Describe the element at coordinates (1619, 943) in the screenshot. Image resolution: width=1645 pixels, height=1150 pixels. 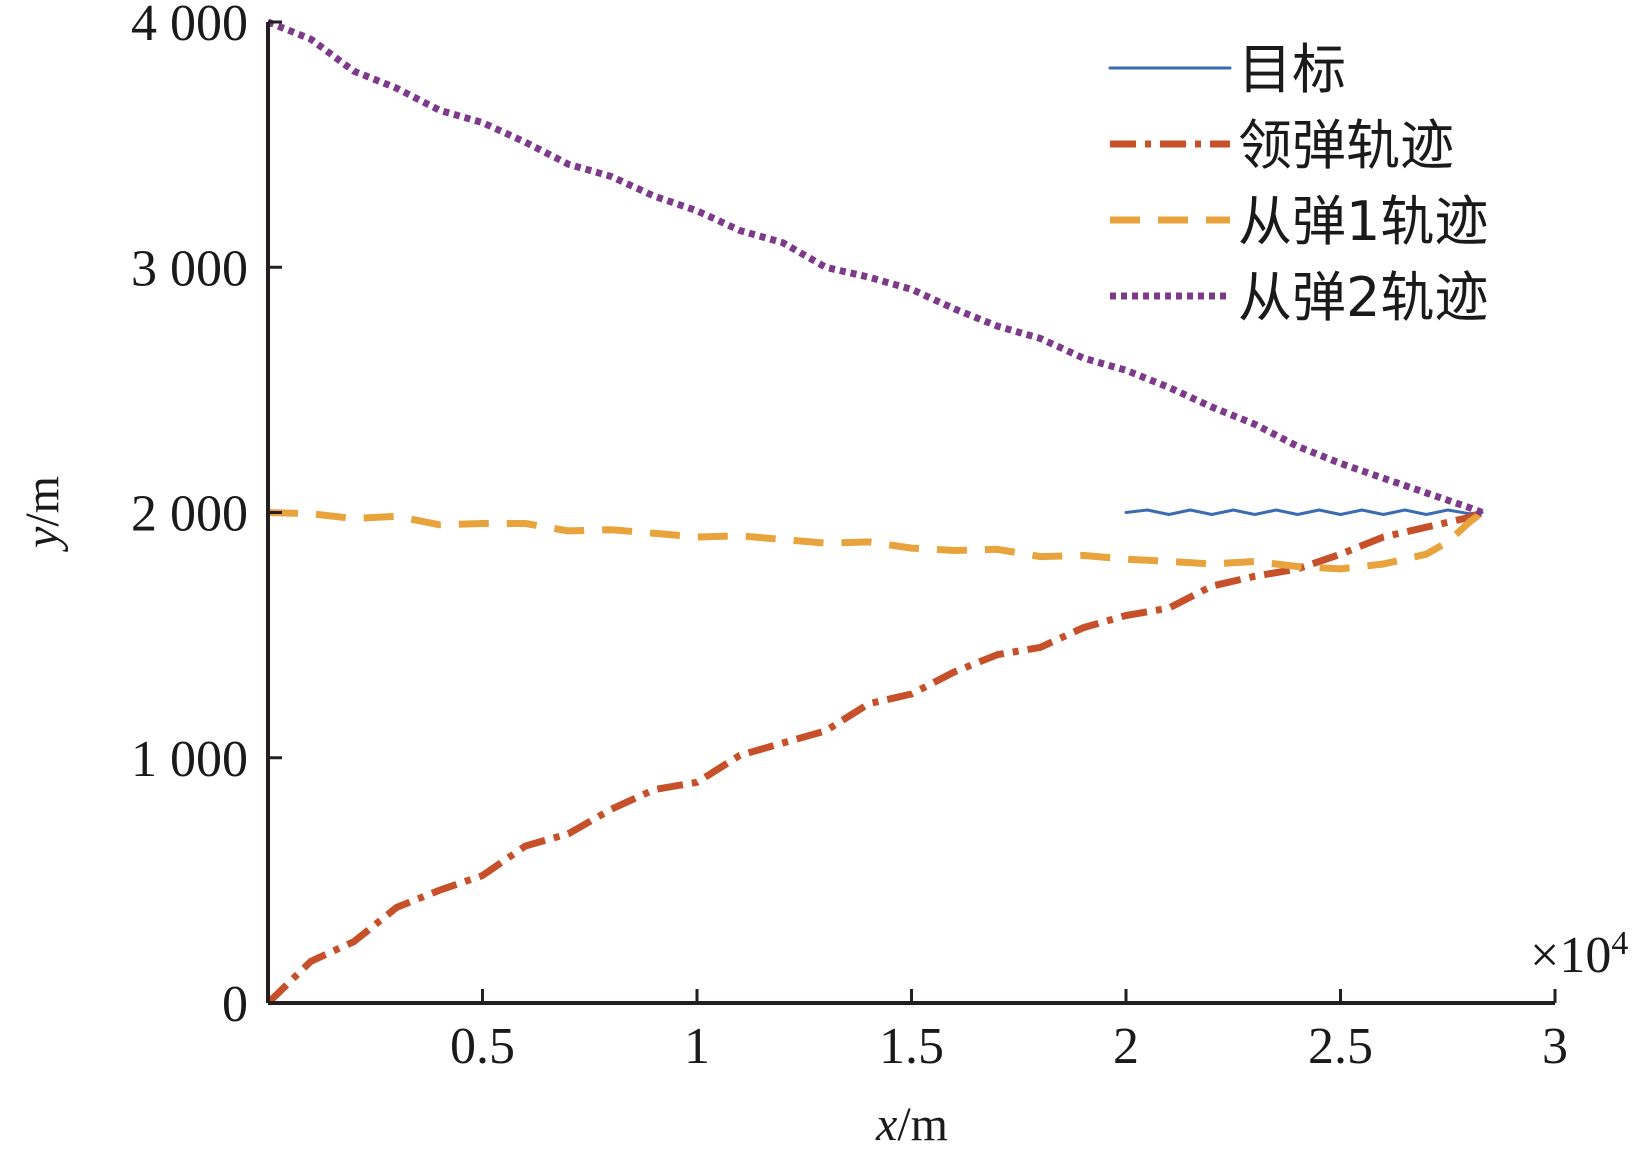
I see `x-axis-multiplier-exponent: 4` at that location.